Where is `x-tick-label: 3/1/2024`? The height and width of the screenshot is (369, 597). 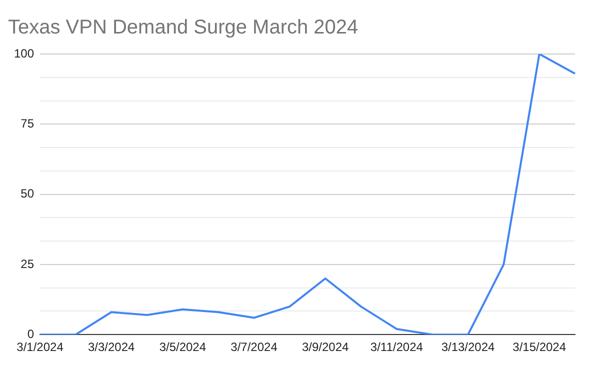
x-tick-label: 3/1/2024 is located at coordinates (40, 347).